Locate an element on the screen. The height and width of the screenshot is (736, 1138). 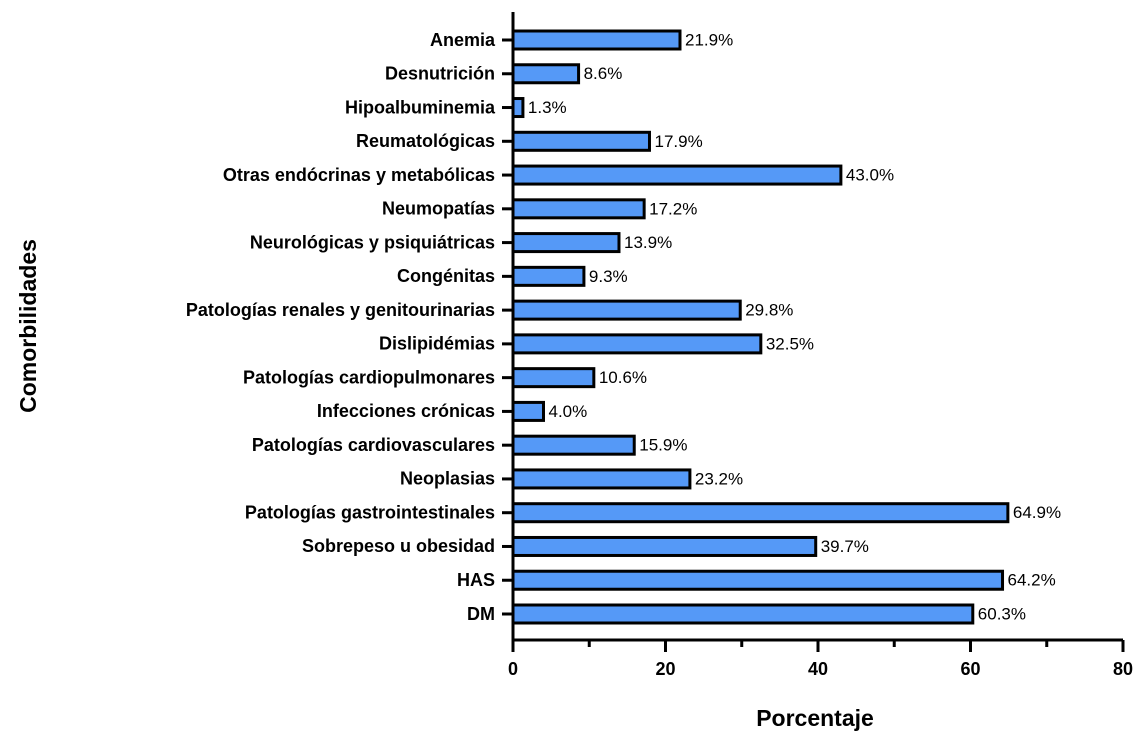
value-label: 39.7% is located at coordinates (845, 546).